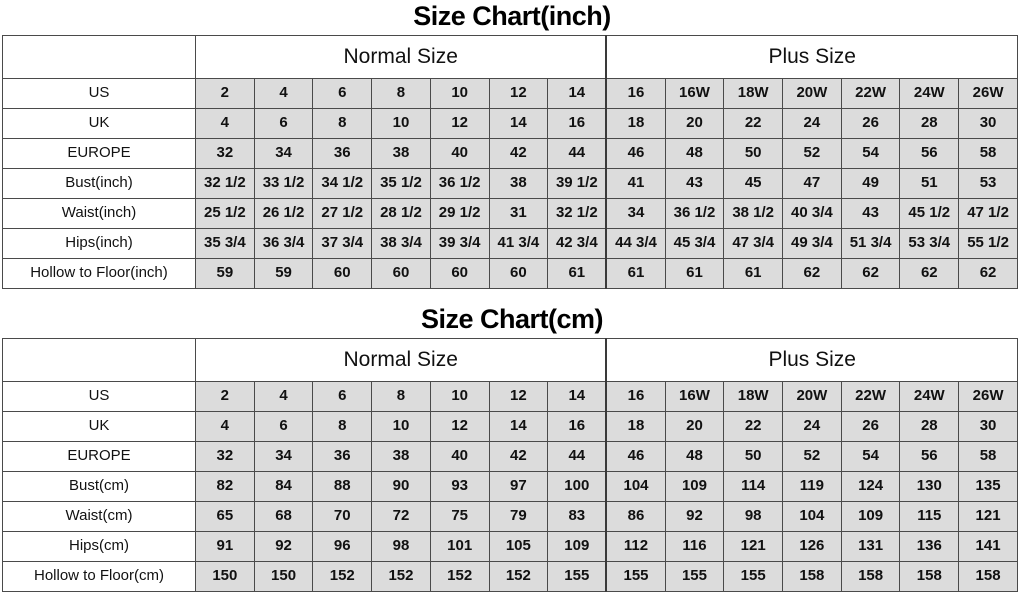 Image resolution: width=1024 pixels, height=600 pixels. Describe the element at coordinates (283, 213) in the screenshot. I see `data-cell: 26 1/2` at that location.